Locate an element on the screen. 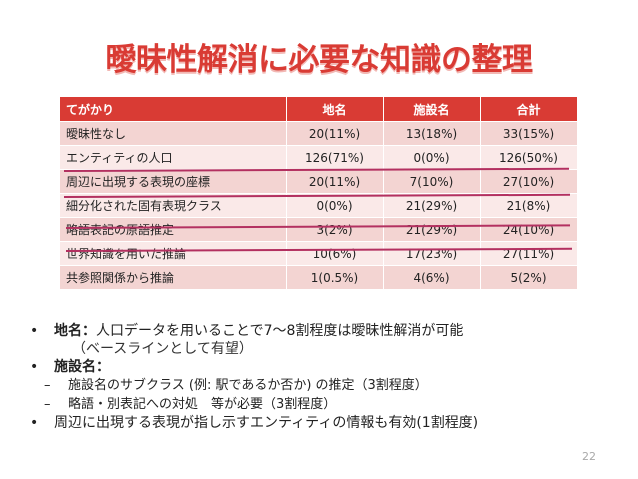 Image resolution: width=638 pixels, height=479 pixels. cell-clue: 略語表記の原語推定 is located at coordinates (173, 229).